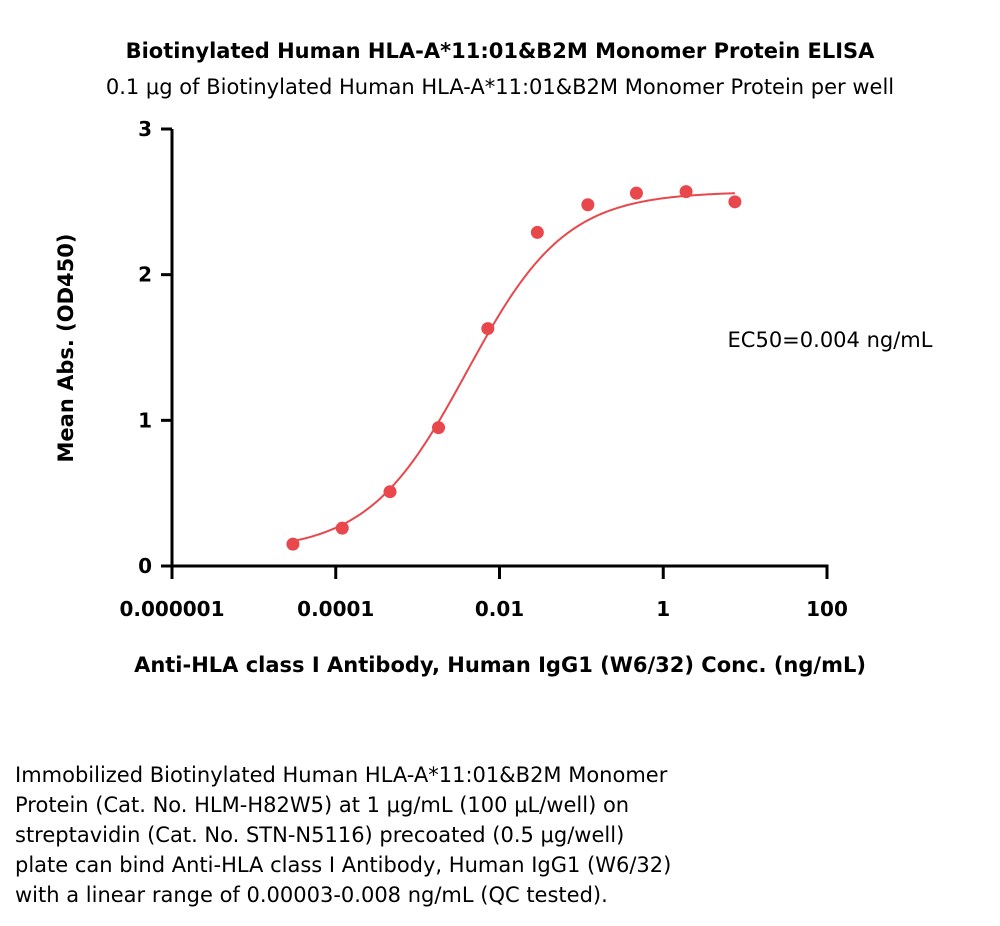  What do you see at coordinates (499, 609) in the screenshot?
I see `x-tick-label: 0.01` at bounding box center [499, 609].